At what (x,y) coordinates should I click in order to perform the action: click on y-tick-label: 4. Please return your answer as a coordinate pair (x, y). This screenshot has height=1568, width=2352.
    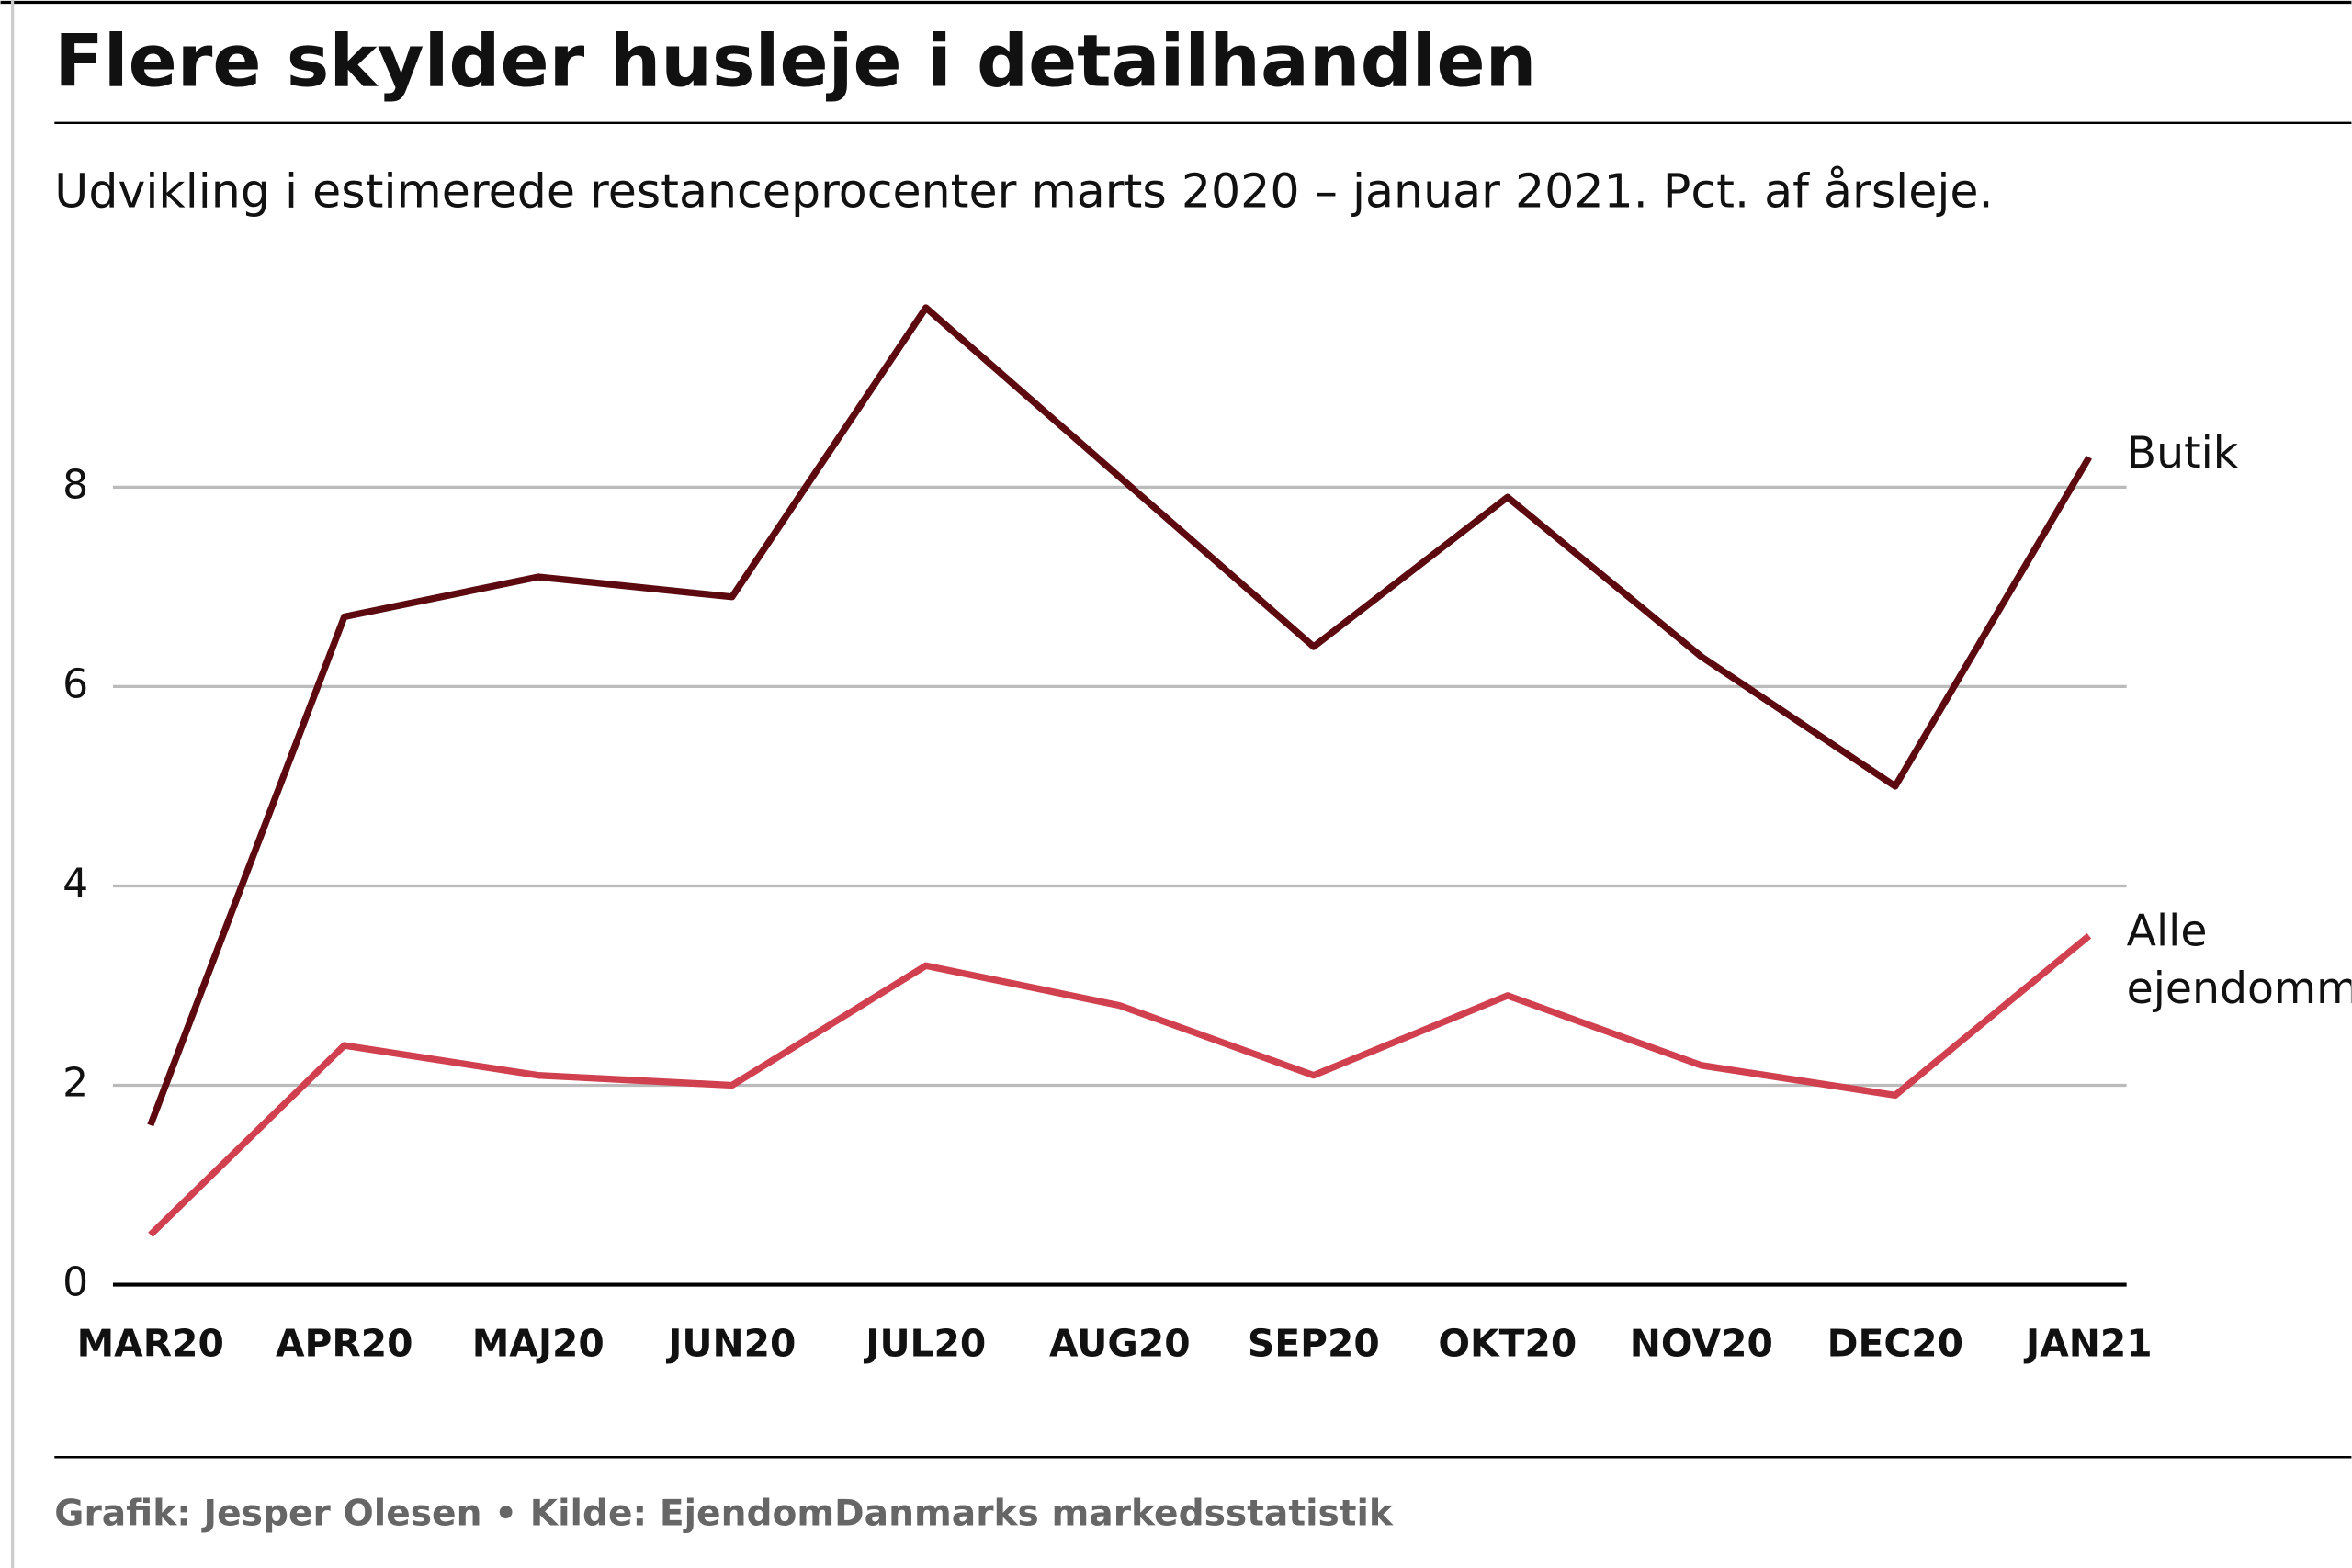
    Looking at the image, I should click on (75, 884).